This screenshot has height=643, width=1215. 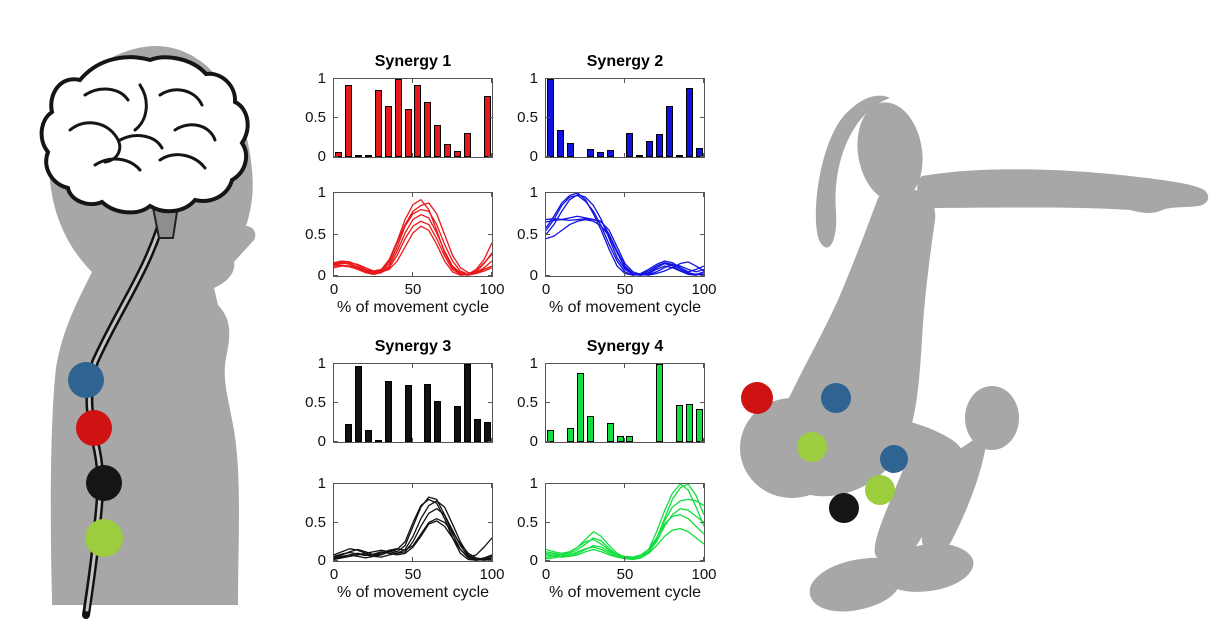 I want to click on synergy-1-title: Synergy 1, so click(x=413, y=61).